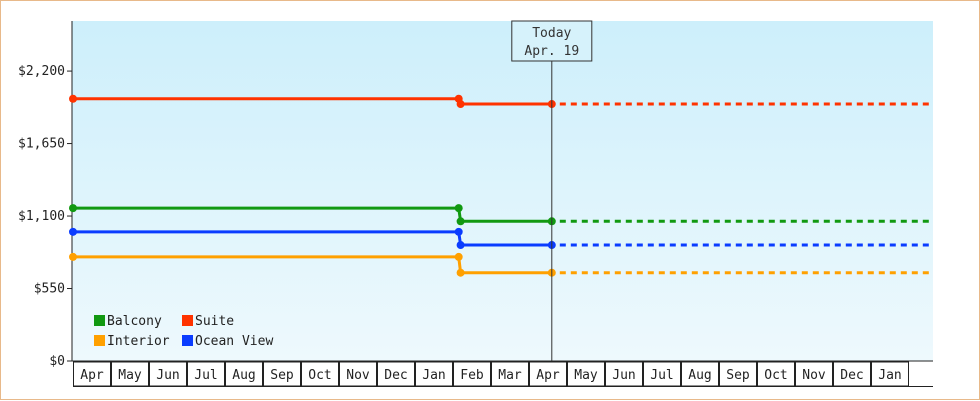 The width and height of the screenshot is (980, 401). What do you see at coordinates (187, 340) in the screenshot?
I see `legend-swatch-ocean-view` at bounding box center [187, 340].